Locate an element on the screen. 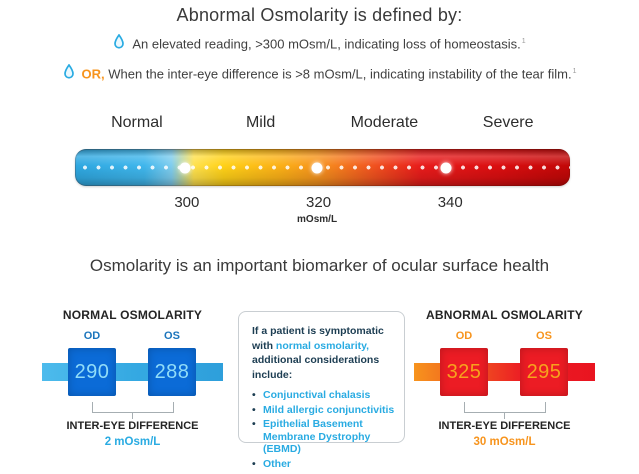 This screenshot has height=474, width=639. od-value: 290 is located at coordinates (92, 371).